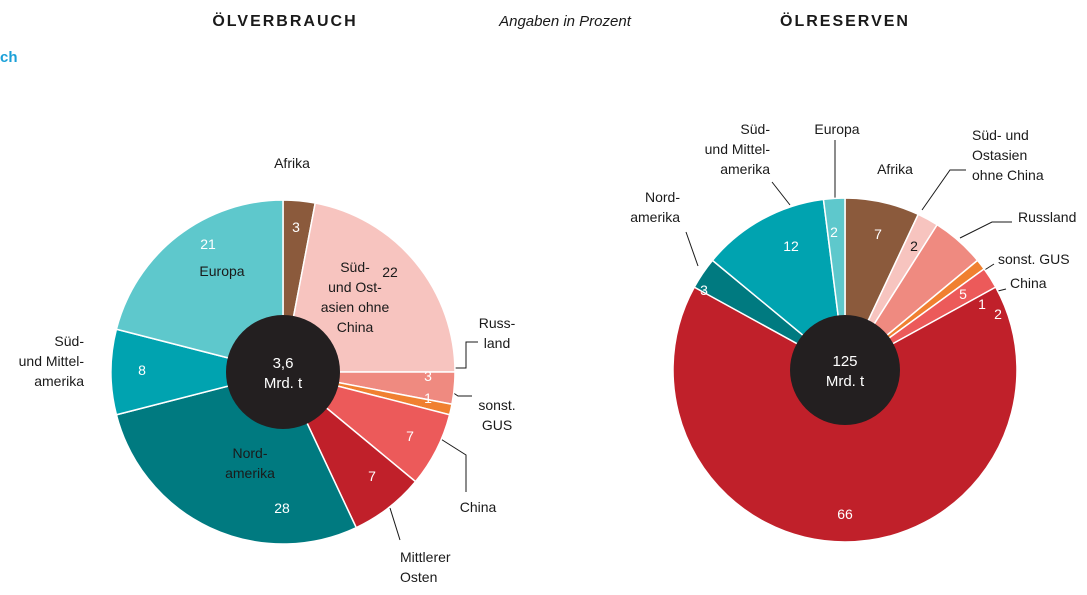 The height and width of the screenshot is (595, 1087). Describe the element at coordinates (1008, 175) in the screenshot. I see `category-label: ohne China` at that location.